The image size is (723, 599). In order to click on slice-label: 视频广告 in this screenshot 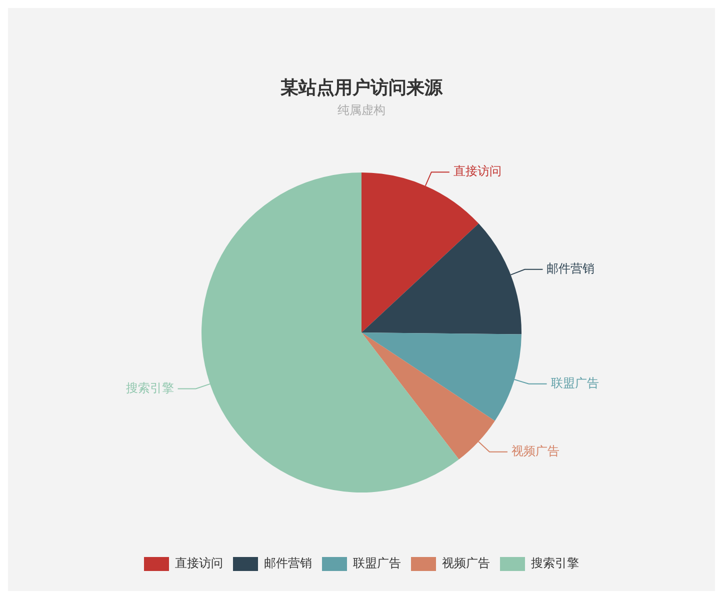, I will do `click(535, 451)`.